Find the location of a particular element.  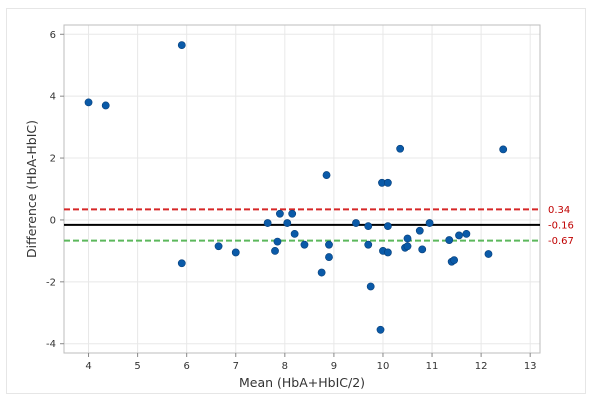

x-tick-label: 7 is located at coordinates (236, 366).